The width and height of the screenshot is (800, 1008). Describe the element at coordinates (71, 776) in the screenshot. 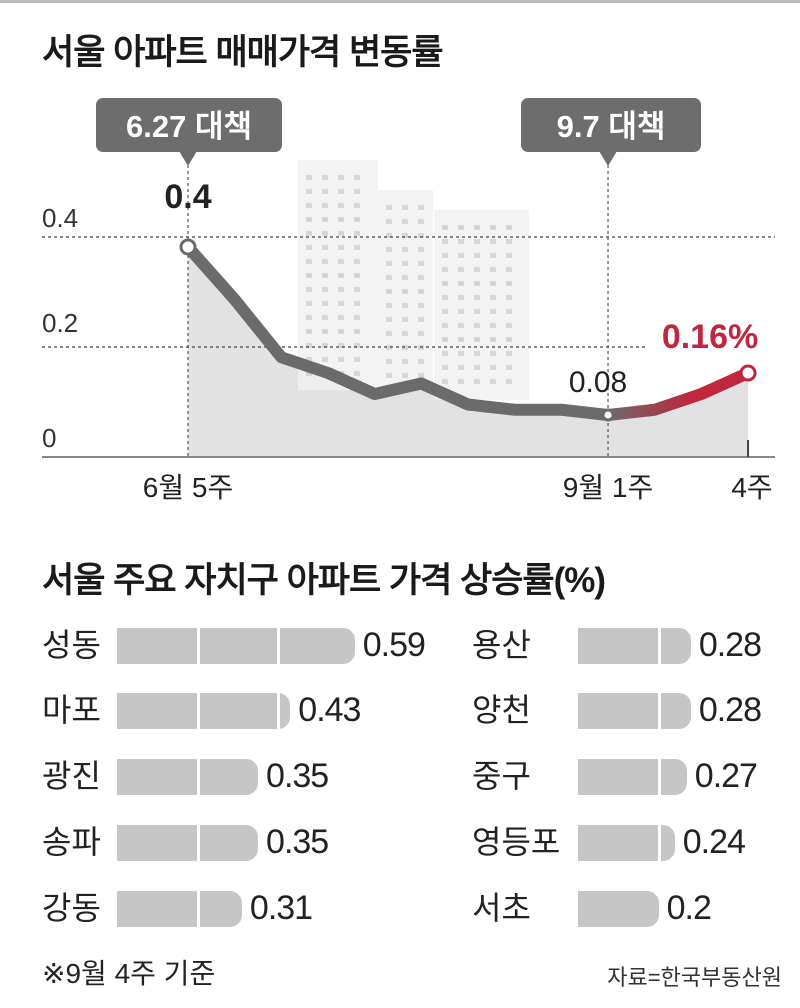

I see `bar-category-label: 광진` at that location.